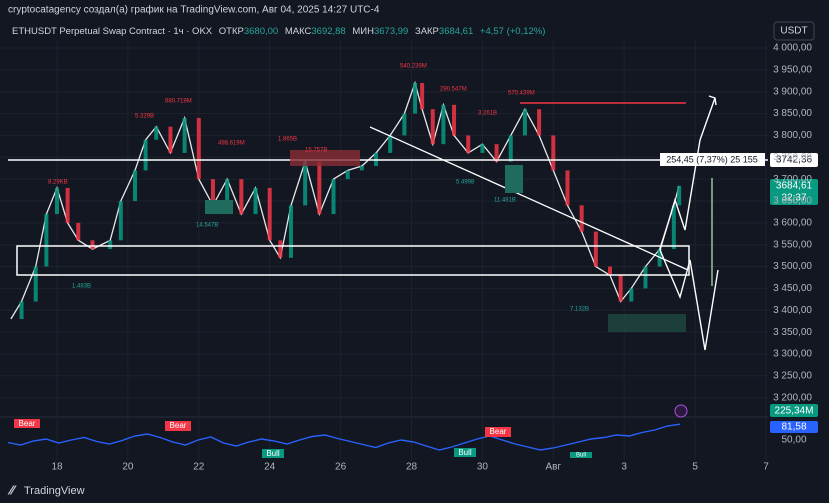  What do you see at coordinates (316, 151) in the screenshot?
I see `annotation: 15.757B` at bounding box center [316, 151].